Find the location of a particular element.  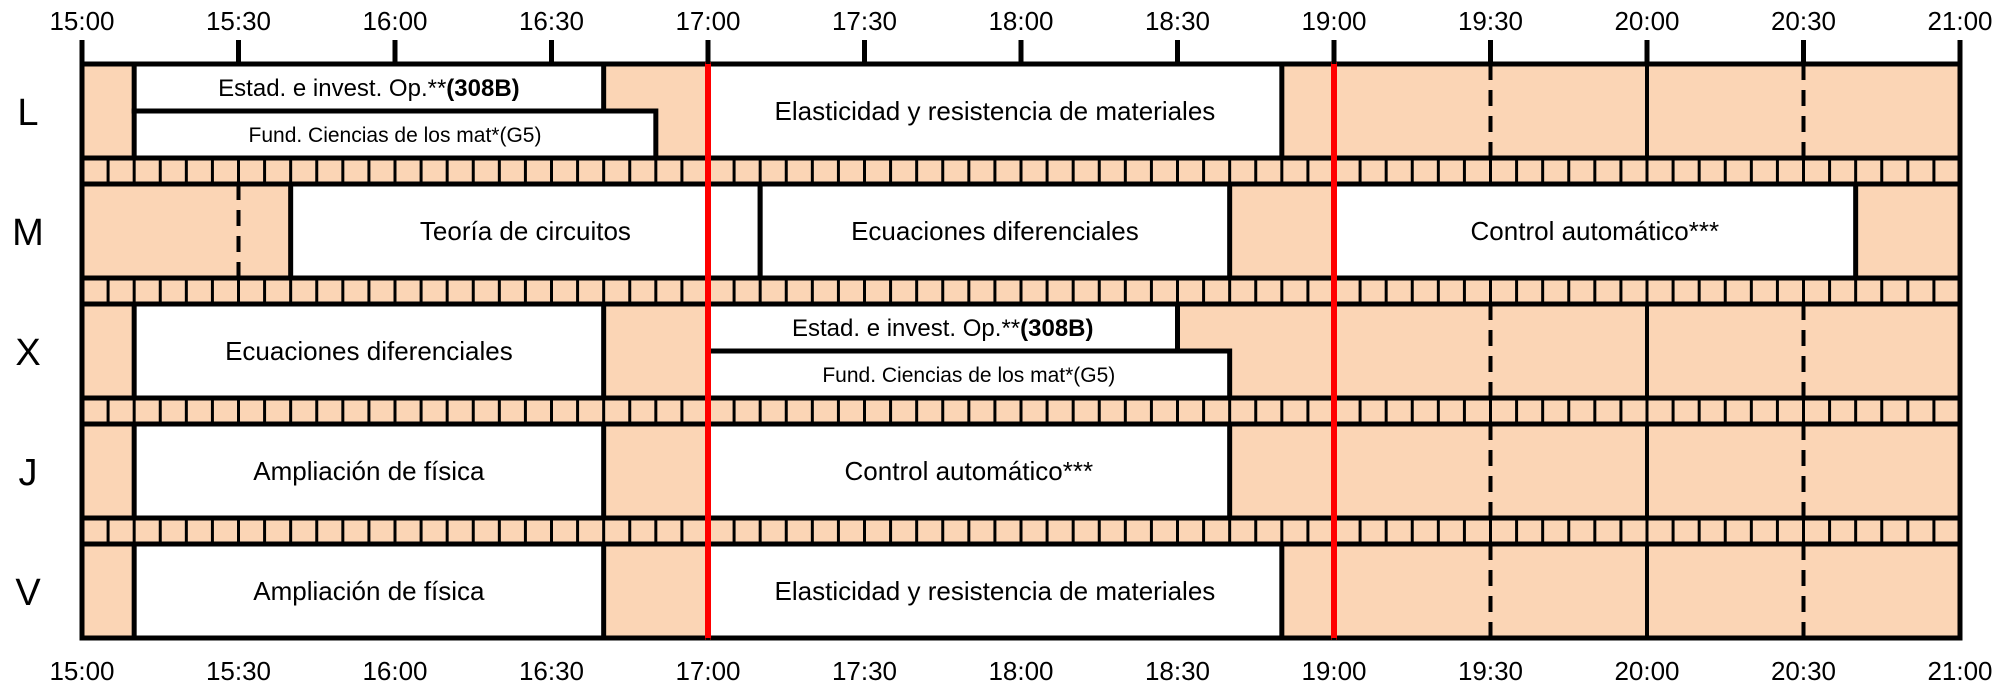

bottom-tick-label: 17:00 is located at coordinates (707, 671).